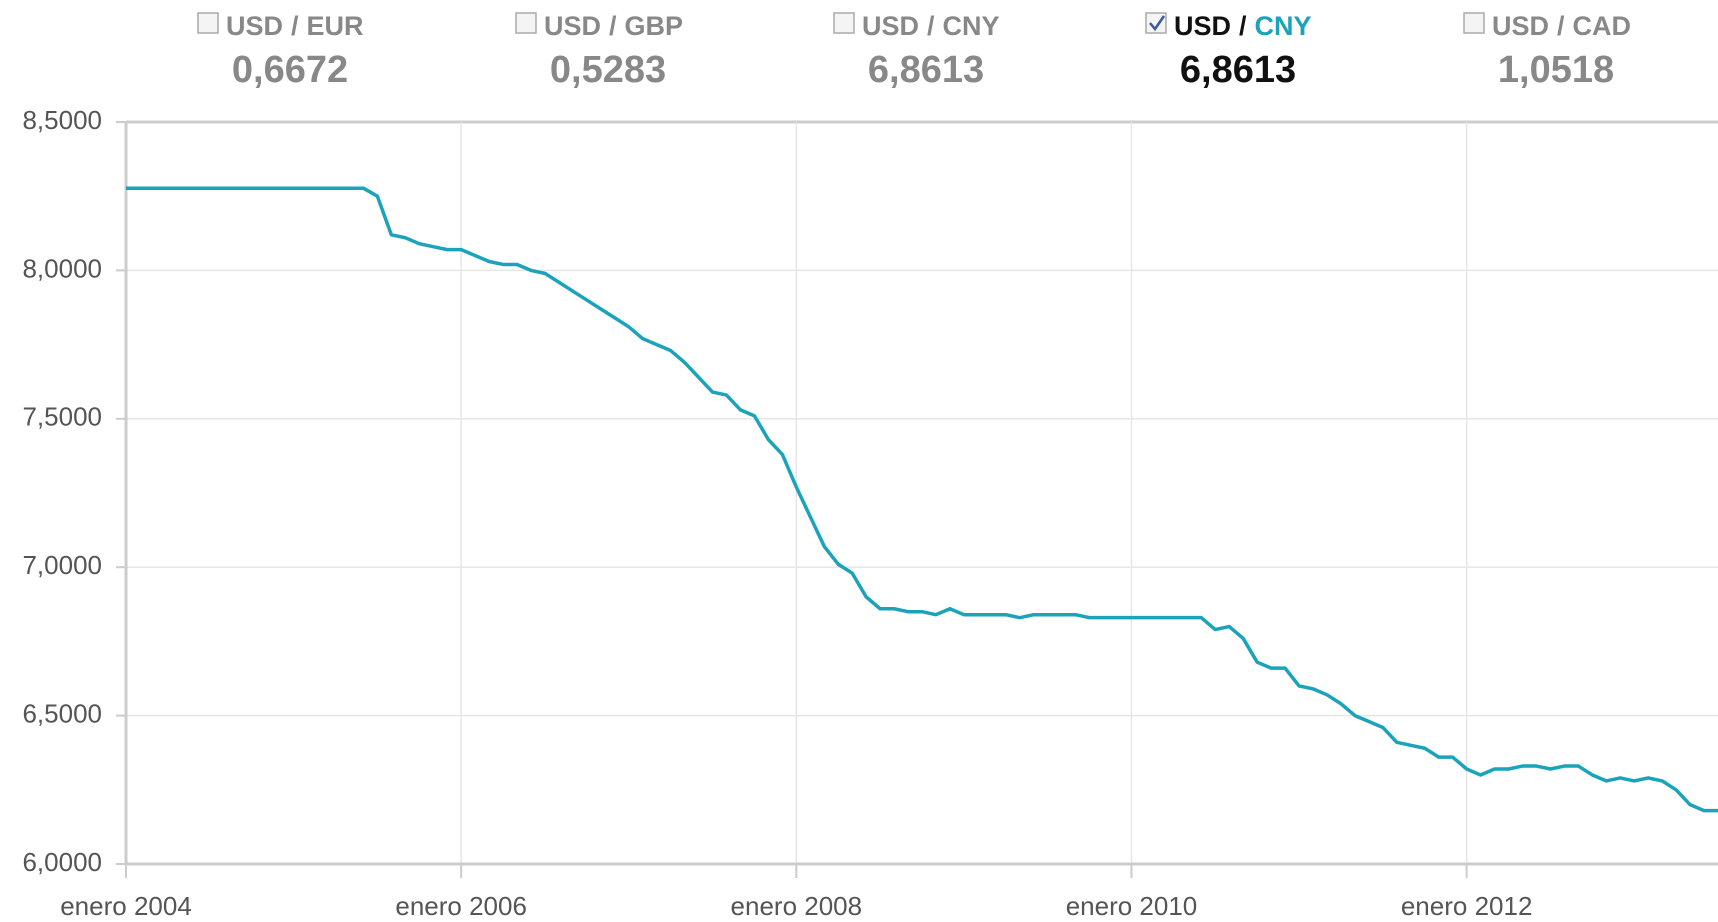 The image size is (1718, 922). Describe the element at coordinates (461, 906) in the screenshot. I see `x-tick-label: enero 2006` at that location.